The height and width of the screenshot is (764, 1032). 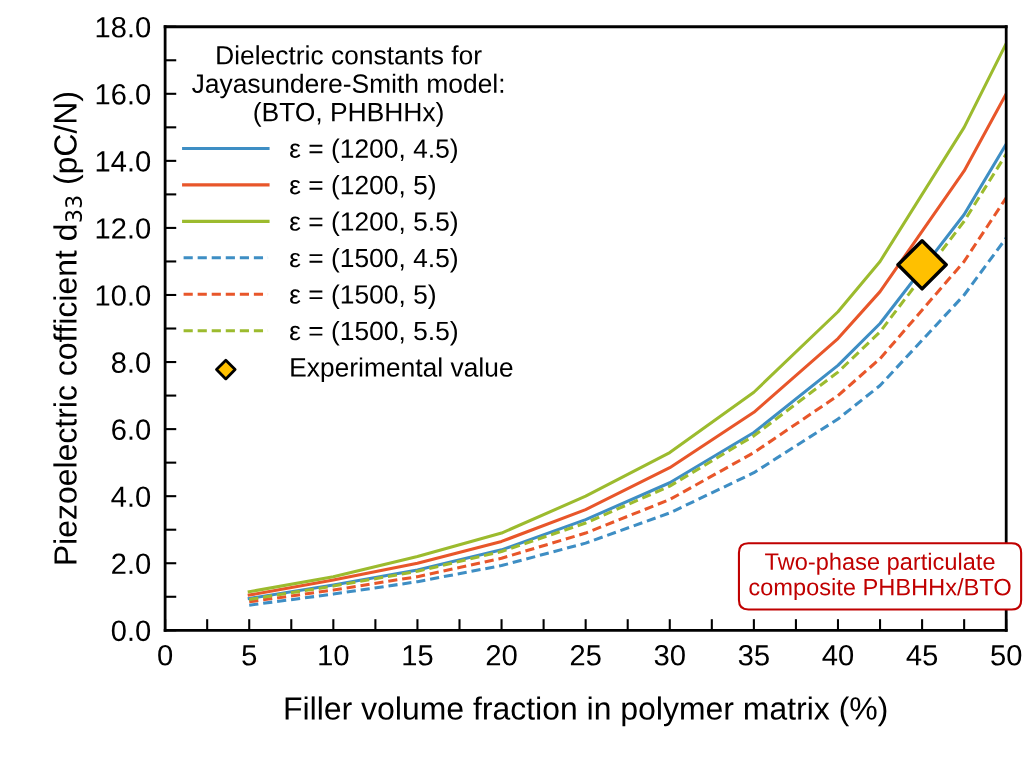 What do you see at coordinates (585, 655) in the screenshot?
I see `x-tick-label: 25` at bounding box center [585, 655].